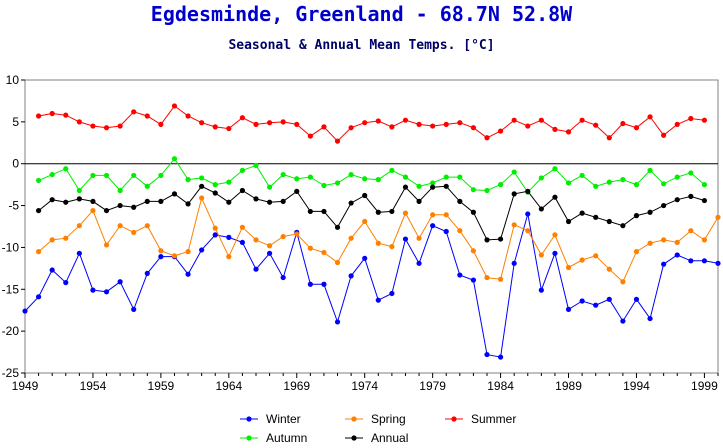 The image size is (723, 448). Describe the element at coordinates (270, 419) in the screenshot. I see `legend-item-winter: Winter` at that location.